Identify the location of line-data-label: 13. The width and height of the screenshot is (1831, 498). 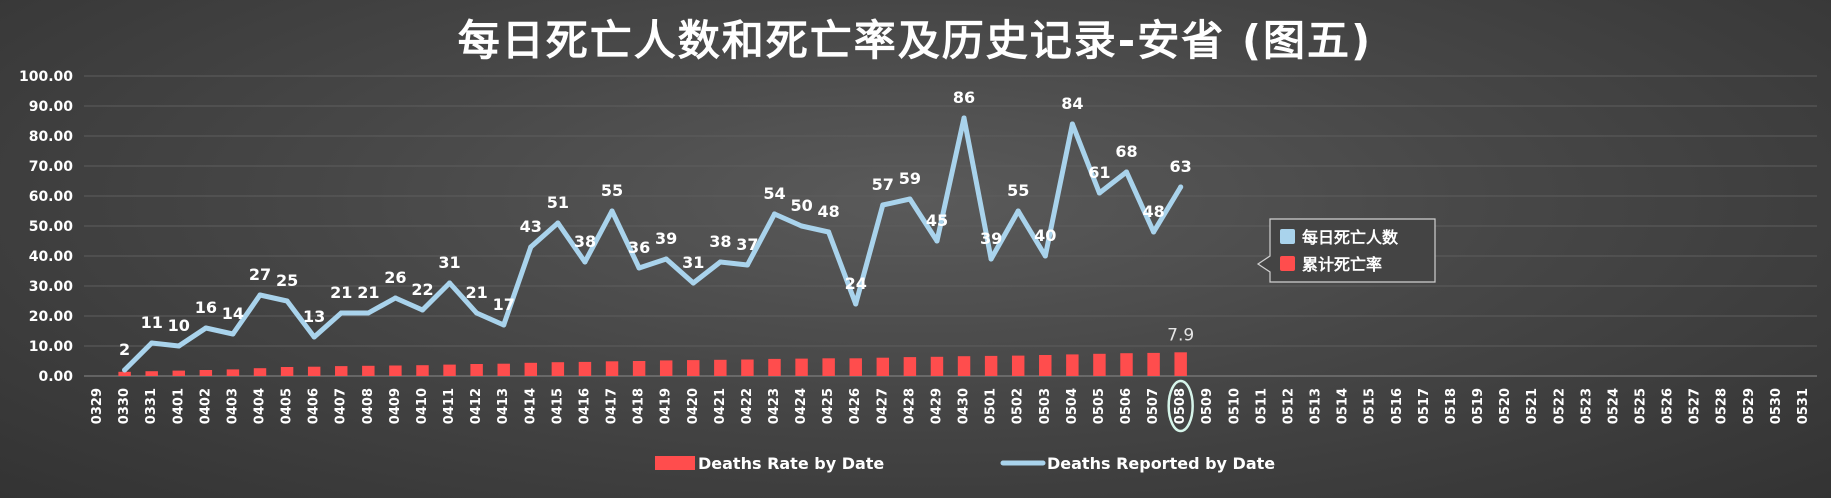
(314, 316).